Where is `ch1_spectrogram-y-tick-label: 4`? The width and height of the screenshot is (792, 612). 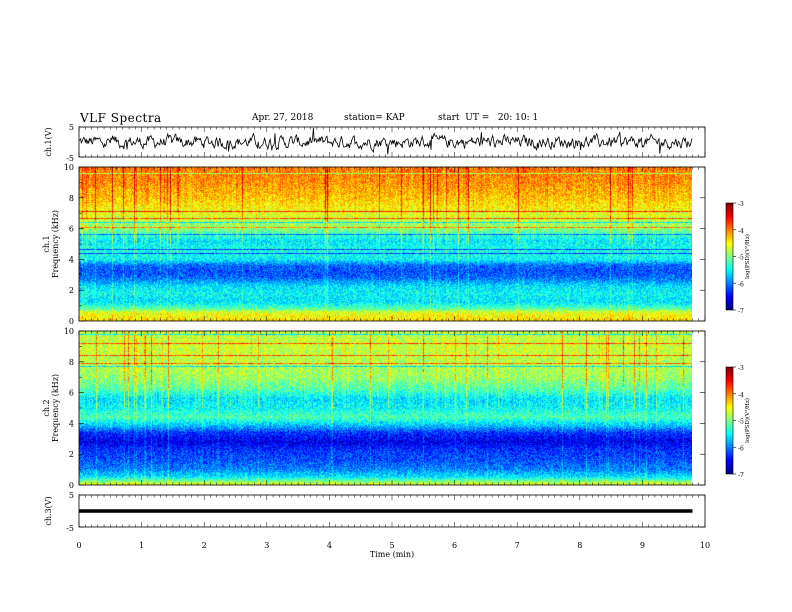
ch1_spectrogram-y-tick-label: 4 is located at coordinates (71, 259).